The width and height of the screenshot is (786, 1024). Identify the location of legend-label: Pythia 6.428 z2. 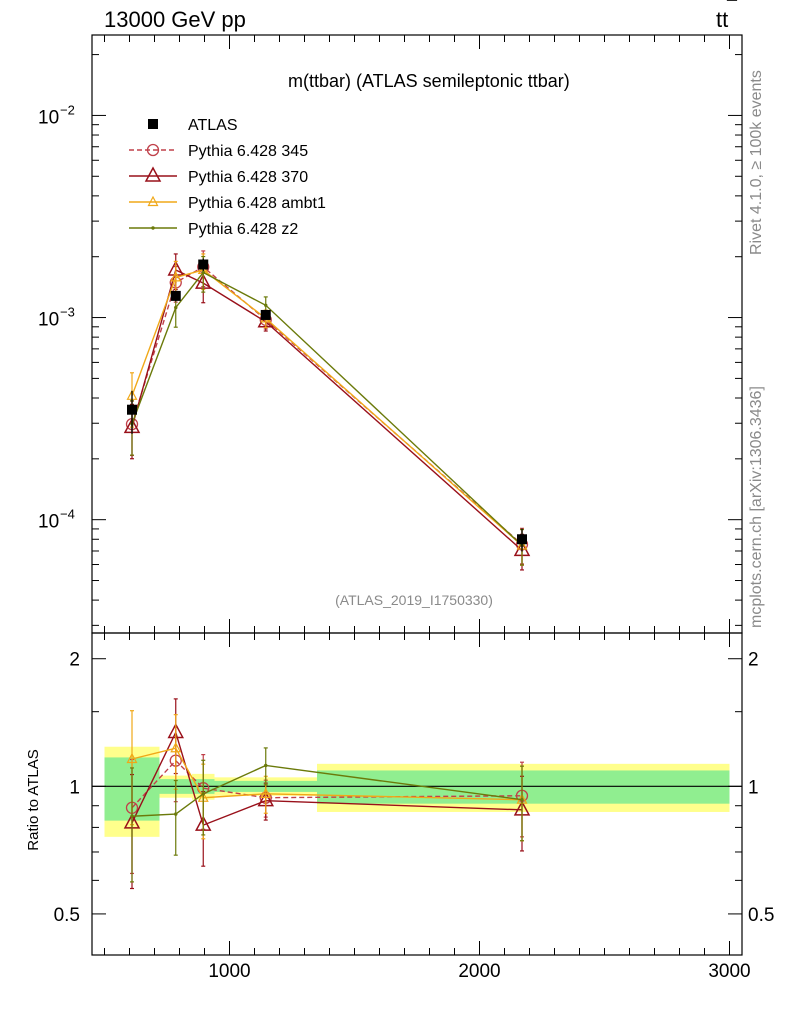
(243, 229).